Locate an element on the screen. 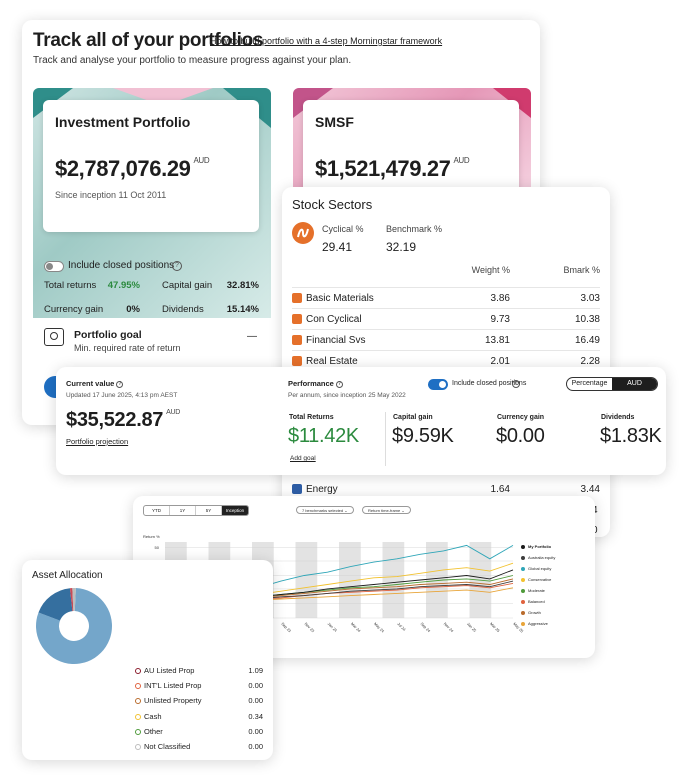 The width and height of the screenshot is (688, 781). currency-gain-value: $0.00 is located at coordinates (520, 436).